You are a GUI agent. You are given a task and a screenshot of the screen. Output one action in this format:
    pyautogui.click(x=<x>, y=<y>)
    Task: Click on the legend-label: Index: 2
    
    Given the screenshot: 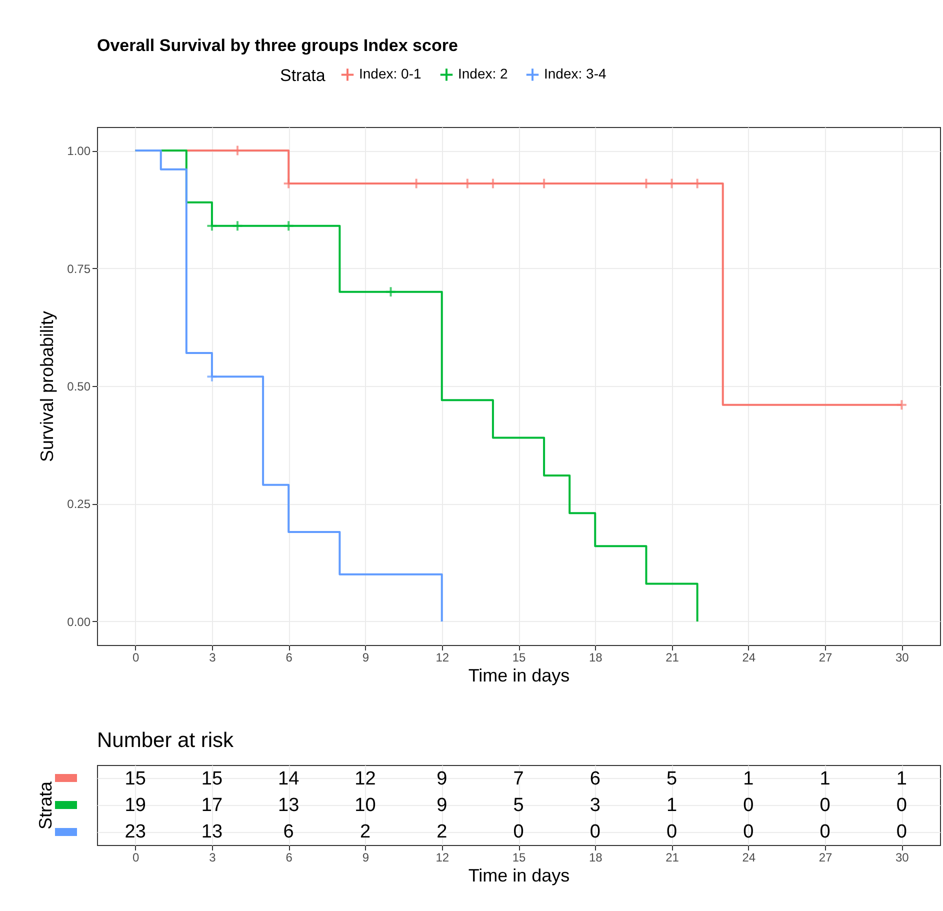 What is the action you would take?
    pyautogui.click(x=483, y=74)
    